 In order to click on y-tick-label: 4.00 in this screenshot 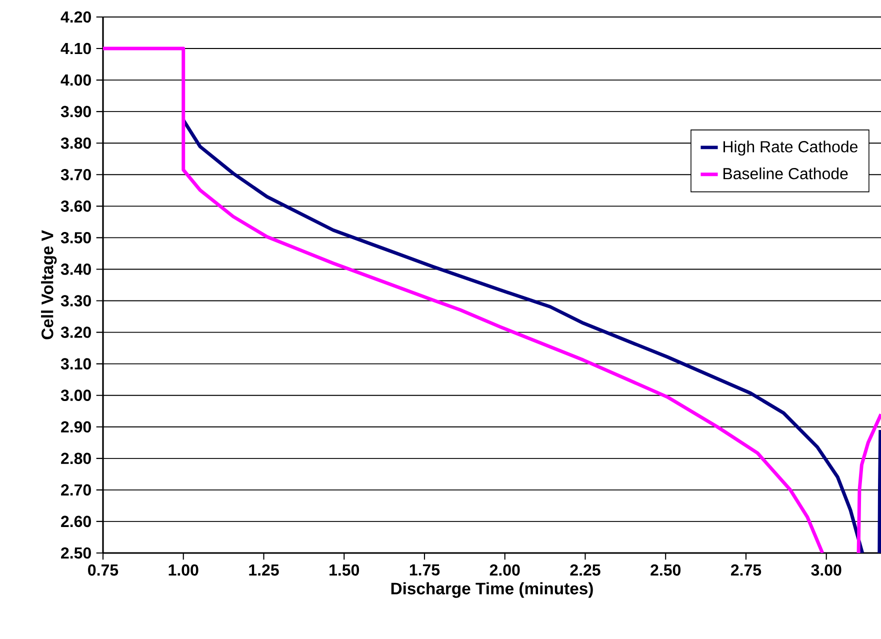, I will do `click(75, 80)`.